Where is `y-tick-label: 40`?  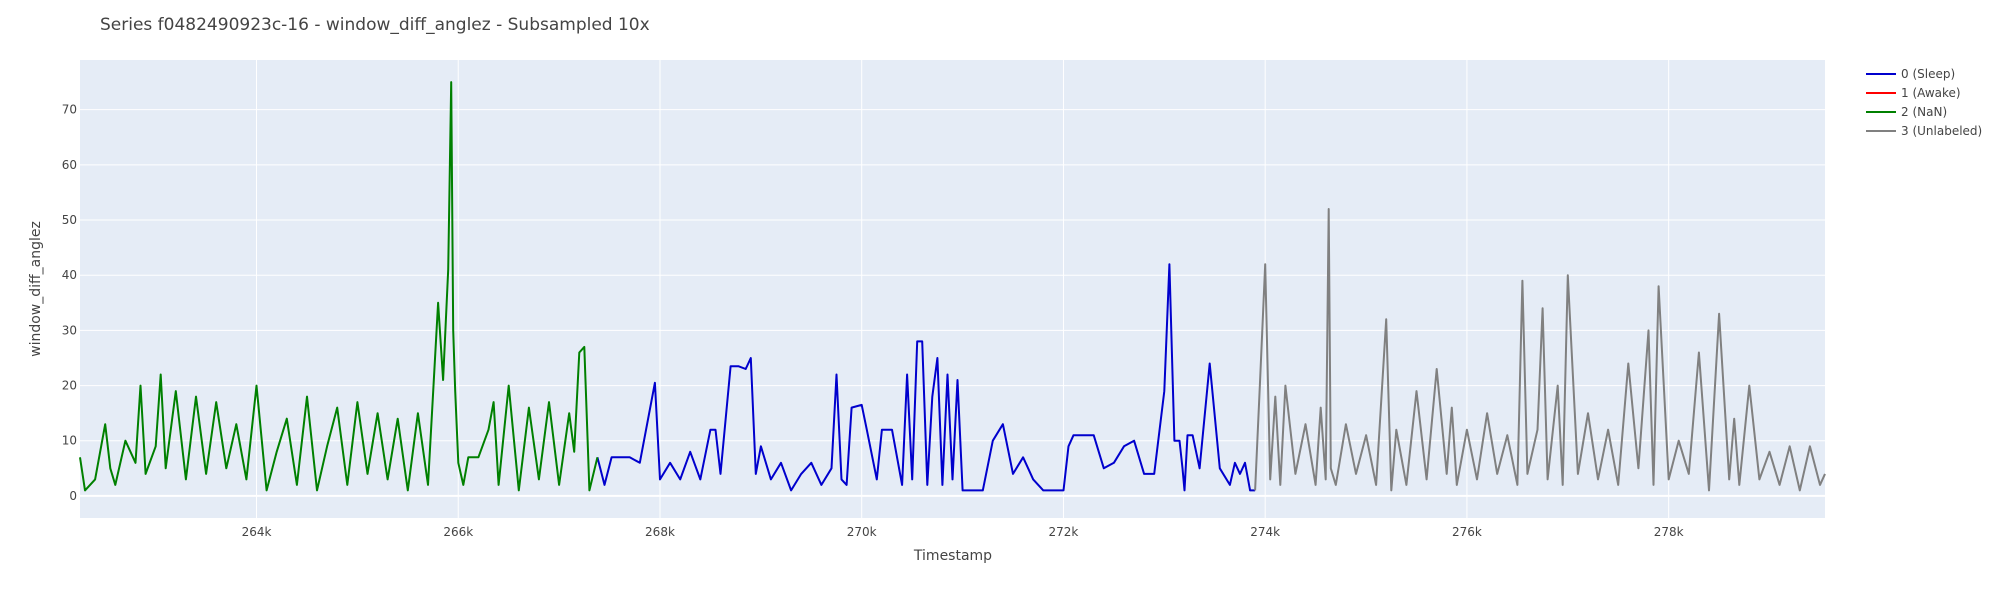 y-tick-label: 40 is located at coordinates (69, 275).